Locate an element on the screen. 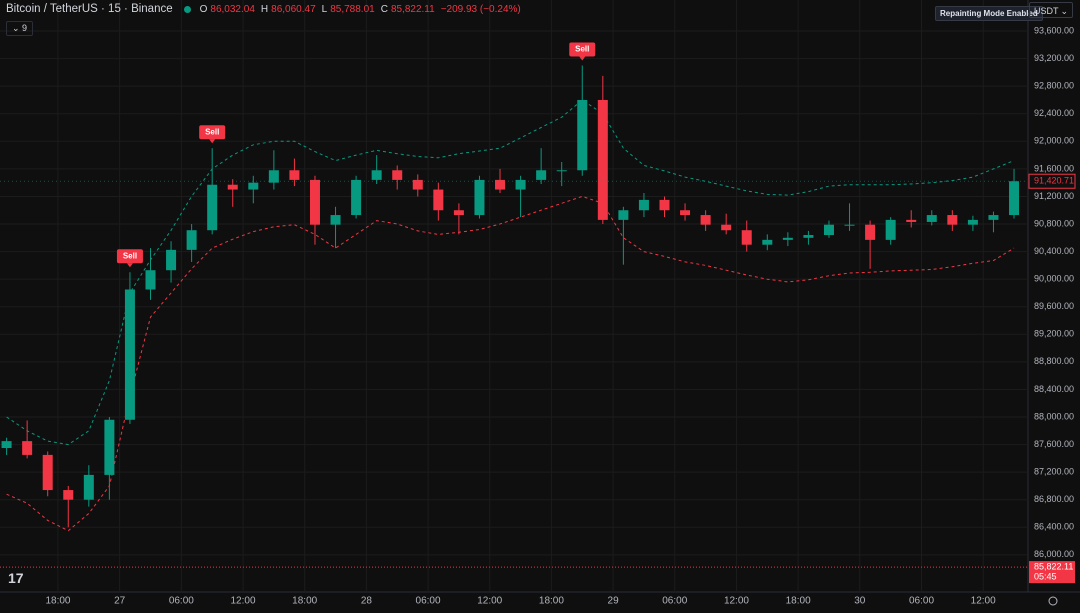 Image resolution: width=1080 pixels, height=613 pixels. currency: USDT is located at coordinates (1046, 11).